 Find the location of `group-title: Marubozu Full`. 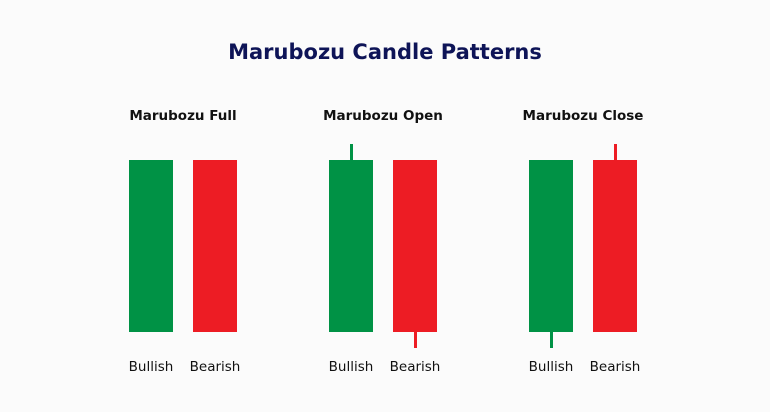

group-title: Marubozu Full is located at coordinates (183, 116).